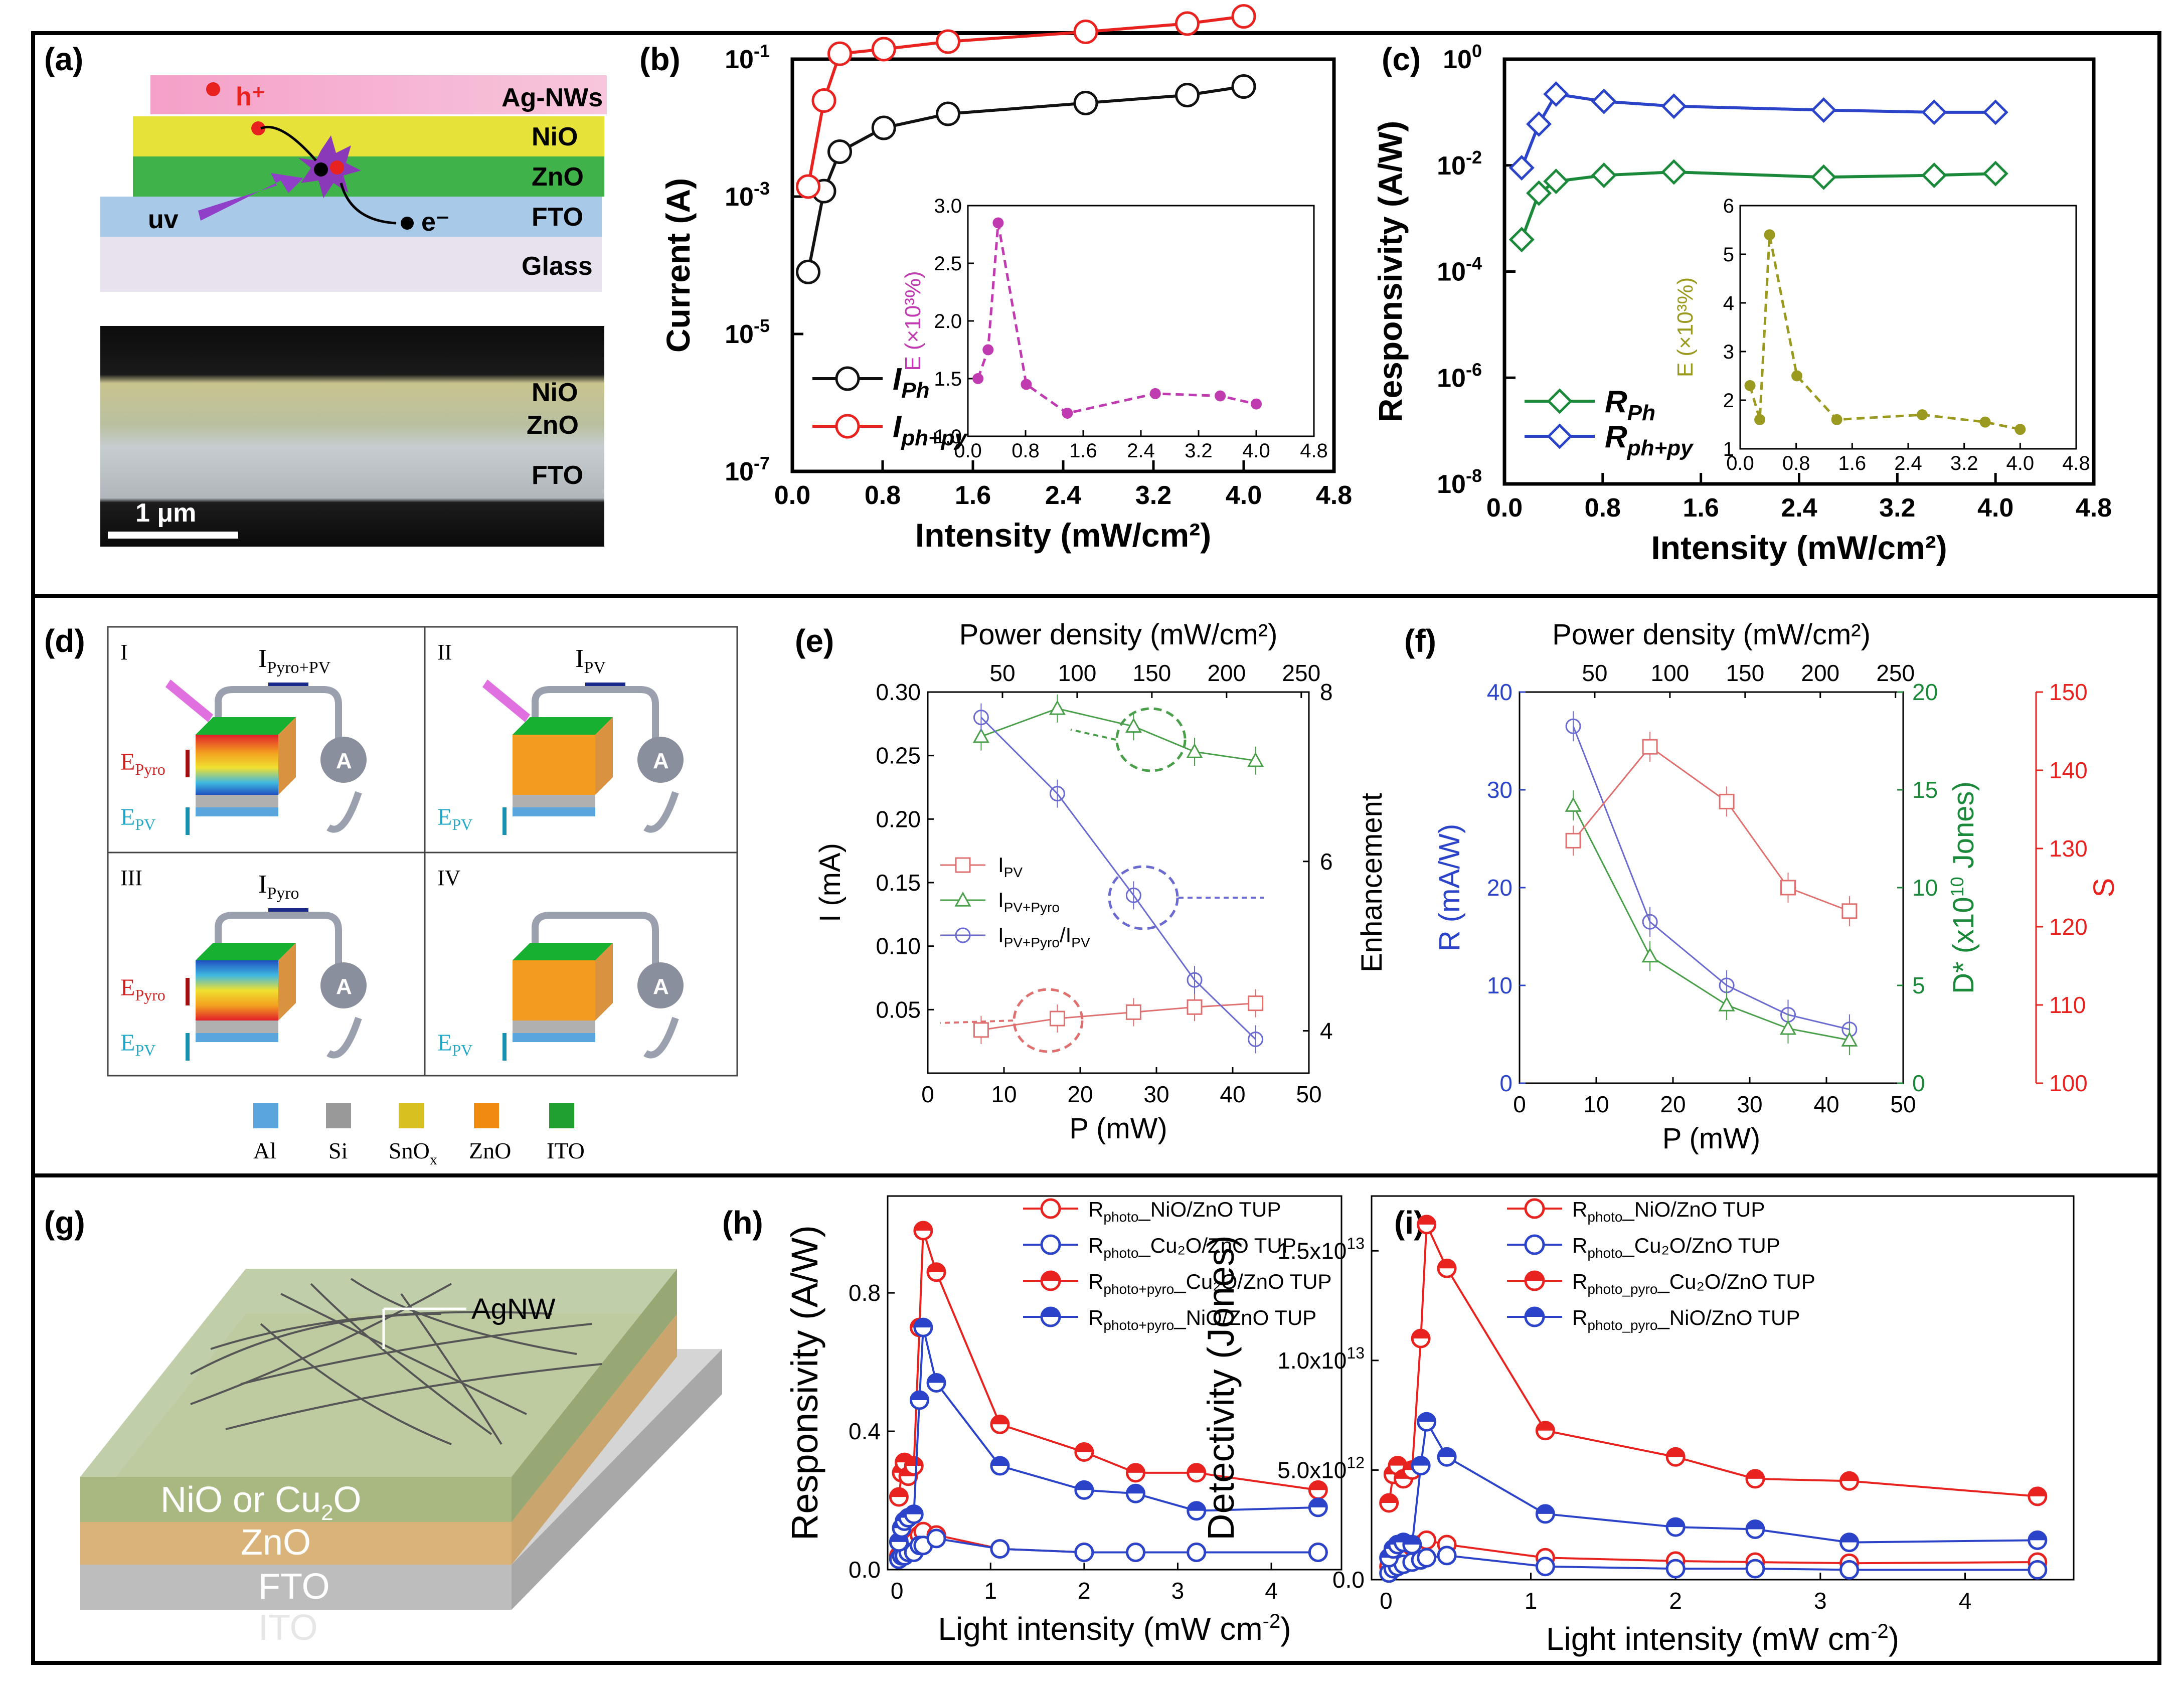  What do you see at coordinates (188, 821) in the screenshot?
I see `e-pv-arrow` at bounding box center [188, 821].